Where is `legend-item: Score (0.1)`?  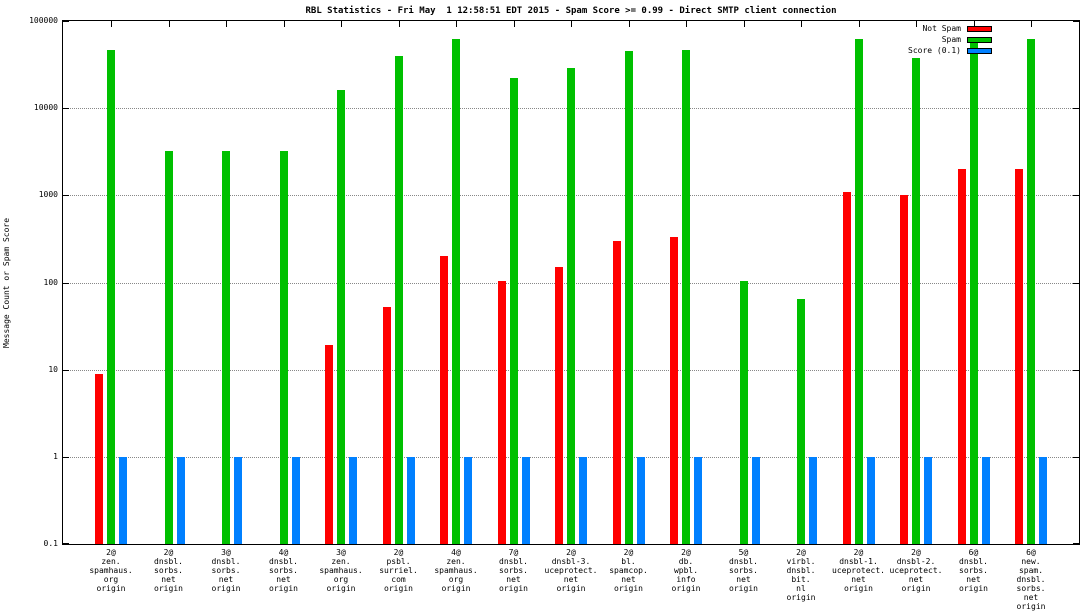
legend-item: Score (0.1) is located at coordinates (950, 50).